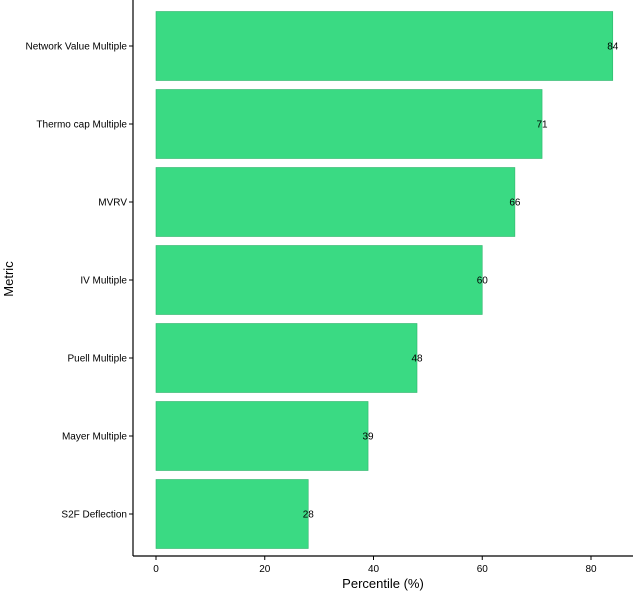 This screenshot has width=633, height=597. I want to click on y-tick-label-5: Mayer Multiple, so click(94, 437).